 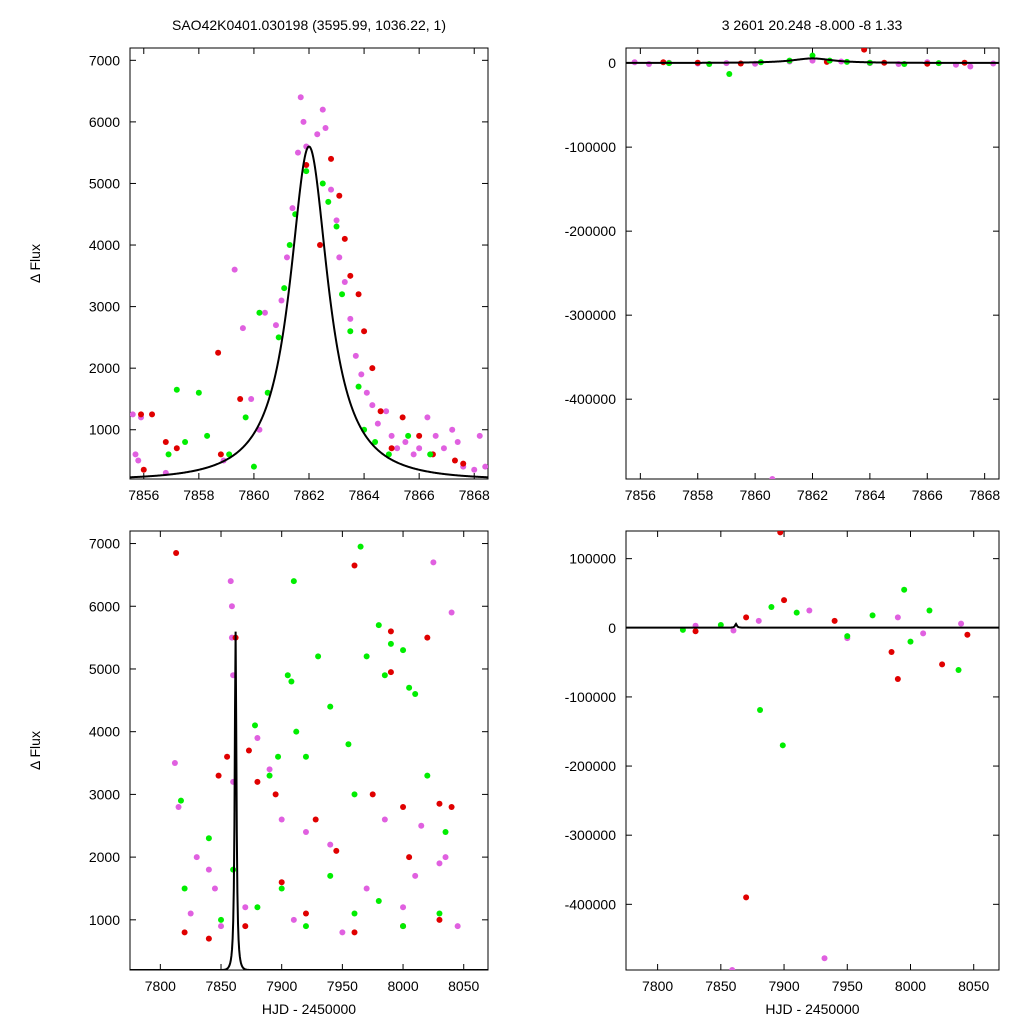 I want to click on y-tick-label: 3000, so click(x=104, y=307).